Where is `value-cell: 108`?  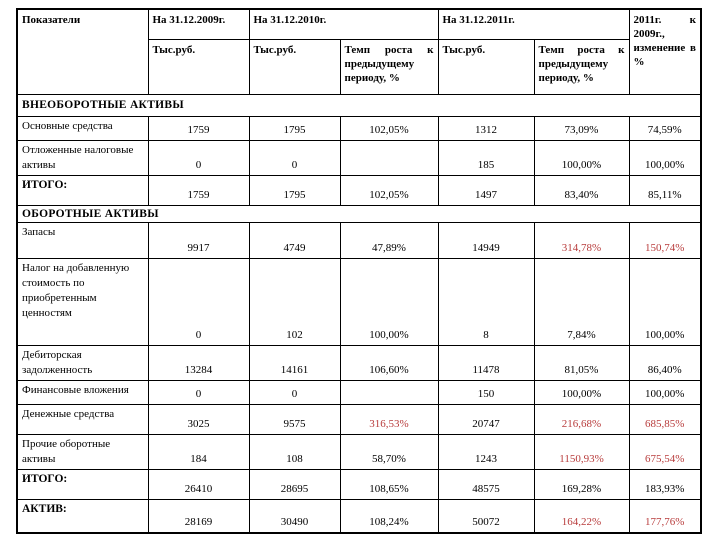 value-cell: 108 is located at coordinates (294, 451).